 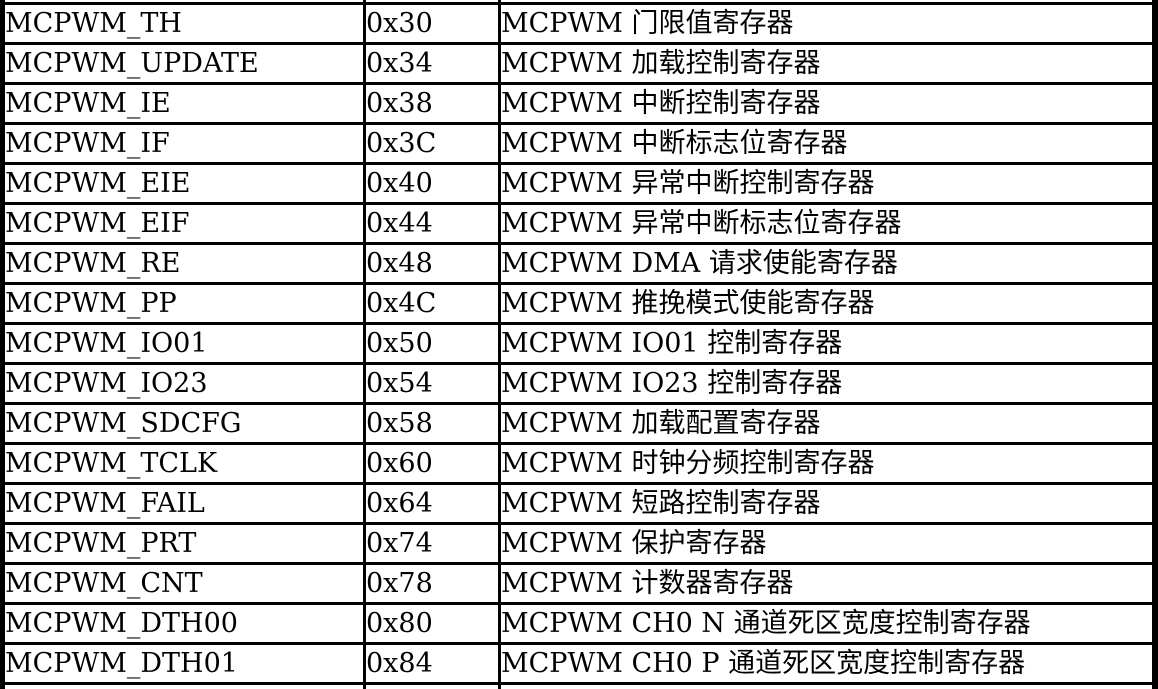 I want to click on table-row: MCPWM_PP 0x4C MCPWM 推挽模式使能寄存器, so click(x=579, y=305).